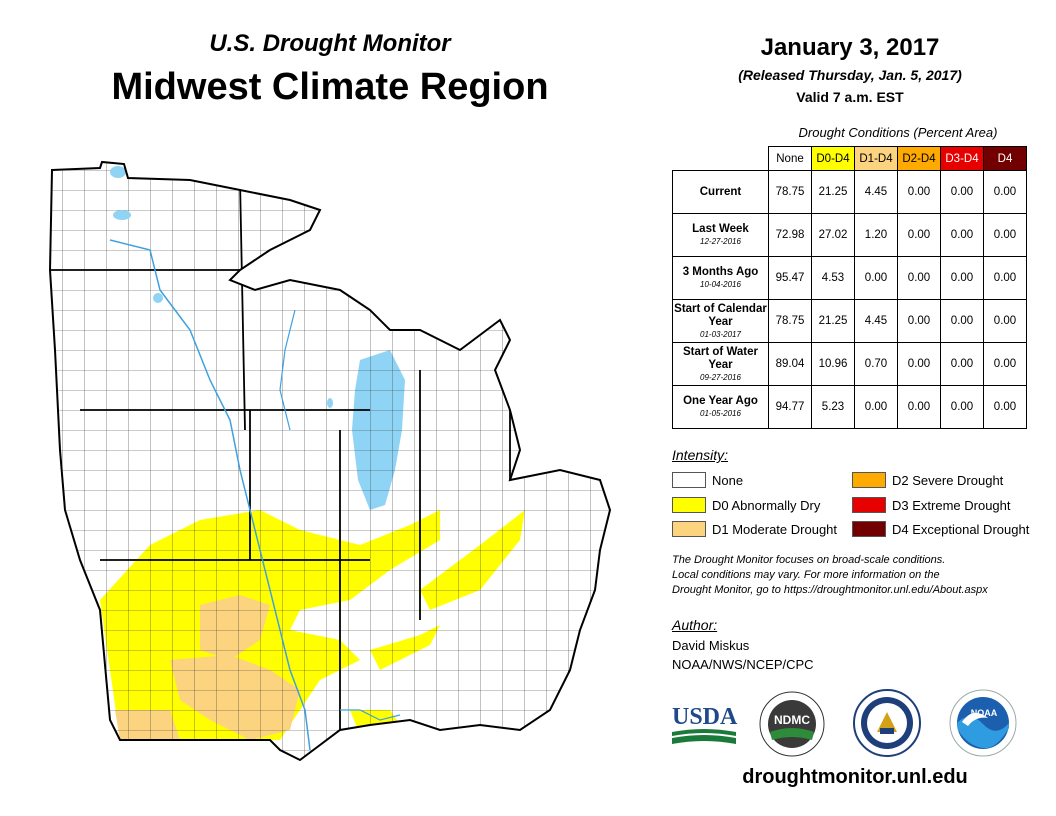 The image size is (1056, 816). What do you see at coordinates (689, 480) in the screenshot?
I see `legend-swatch-none` at bounding box center [689, 480].